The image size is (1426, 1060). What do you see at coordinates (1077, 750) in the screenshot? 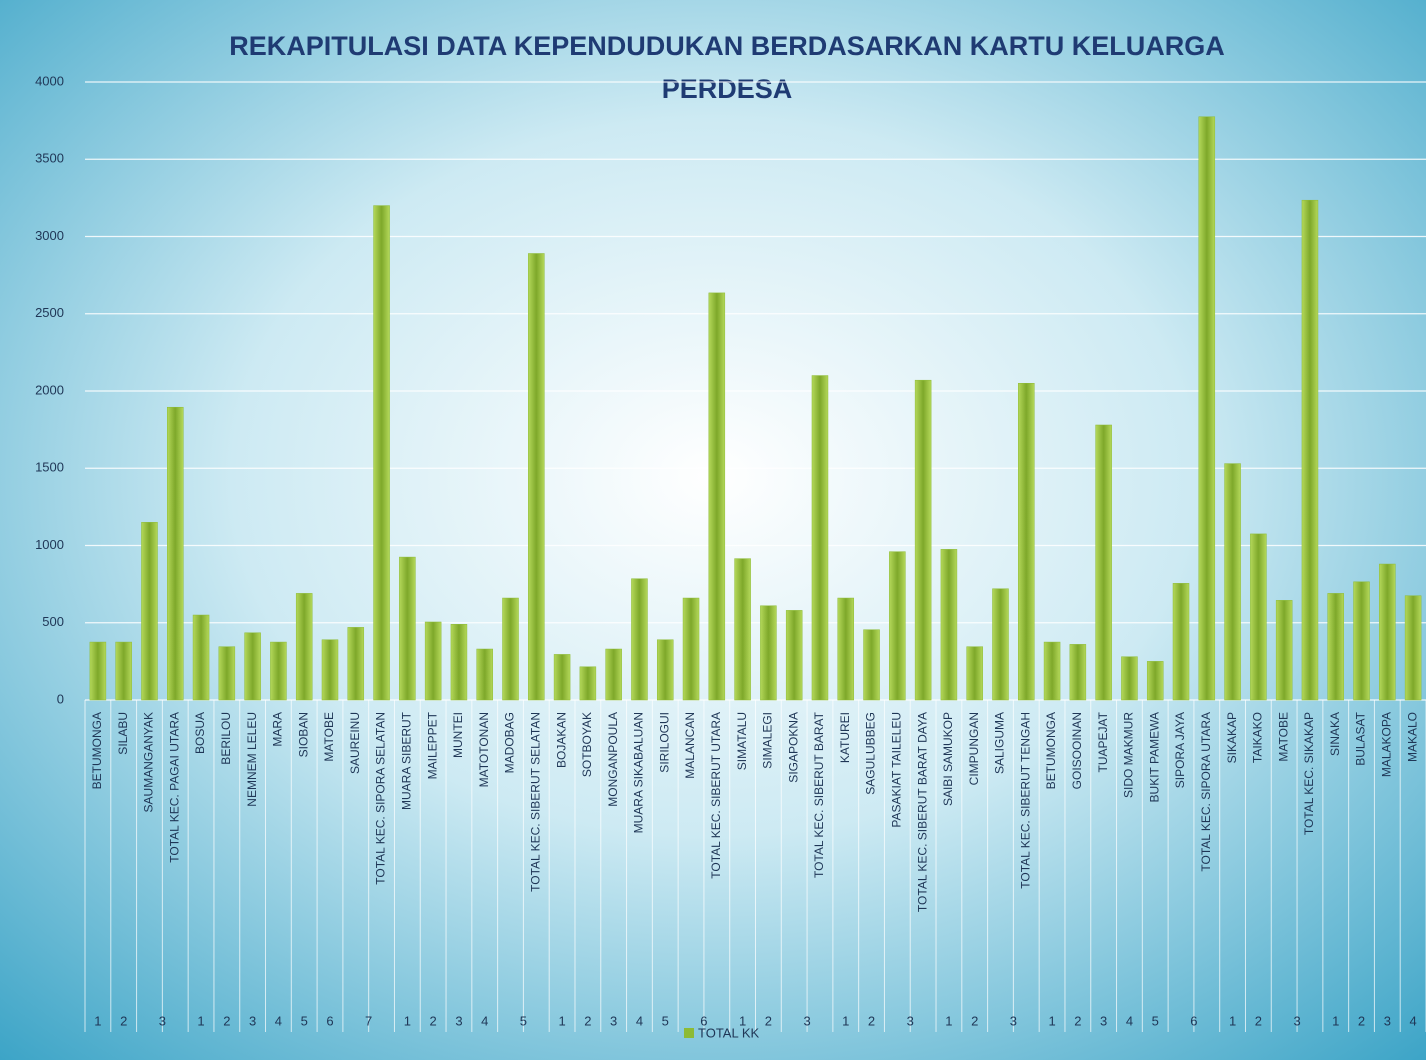
I see `x-tick-label: GOISOOINAN` at bounding box center [1077, 750].